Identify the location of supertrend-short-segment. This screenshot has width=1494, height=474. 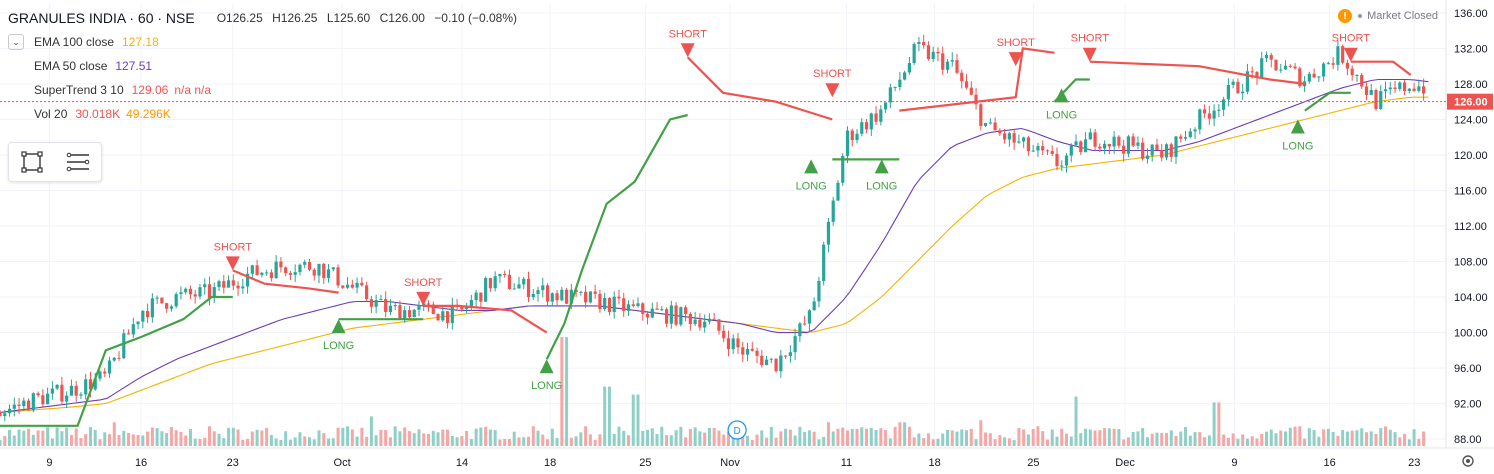
(759, 88).